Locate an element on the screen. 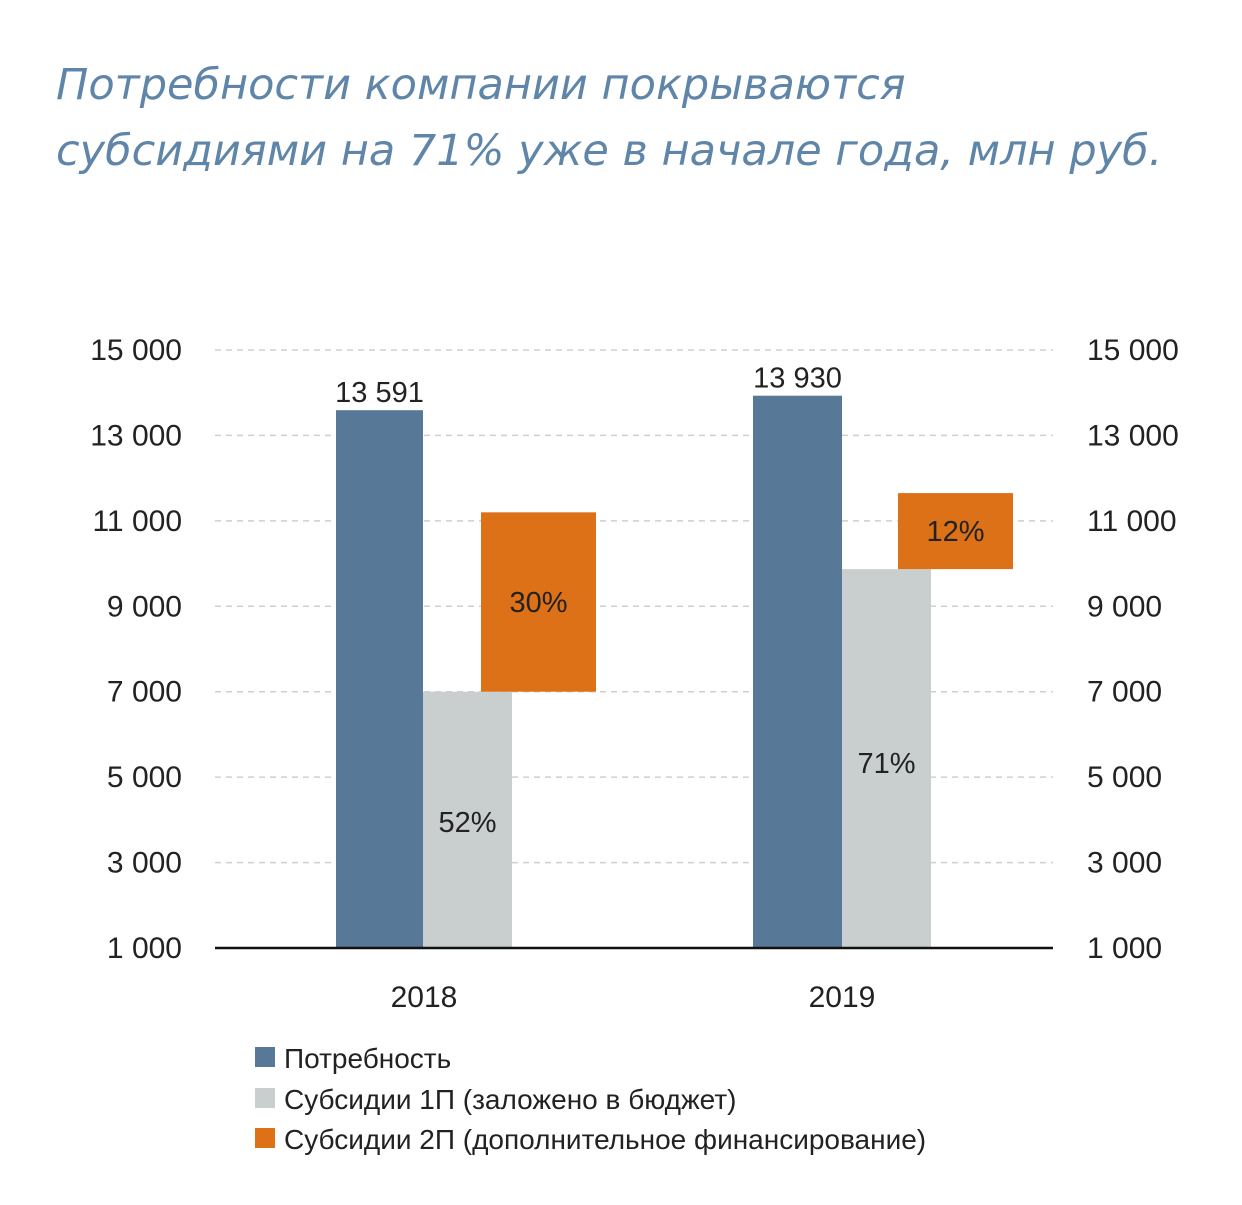  y-tick-label-right: 11 000 is located at coordinates (1132, 521).